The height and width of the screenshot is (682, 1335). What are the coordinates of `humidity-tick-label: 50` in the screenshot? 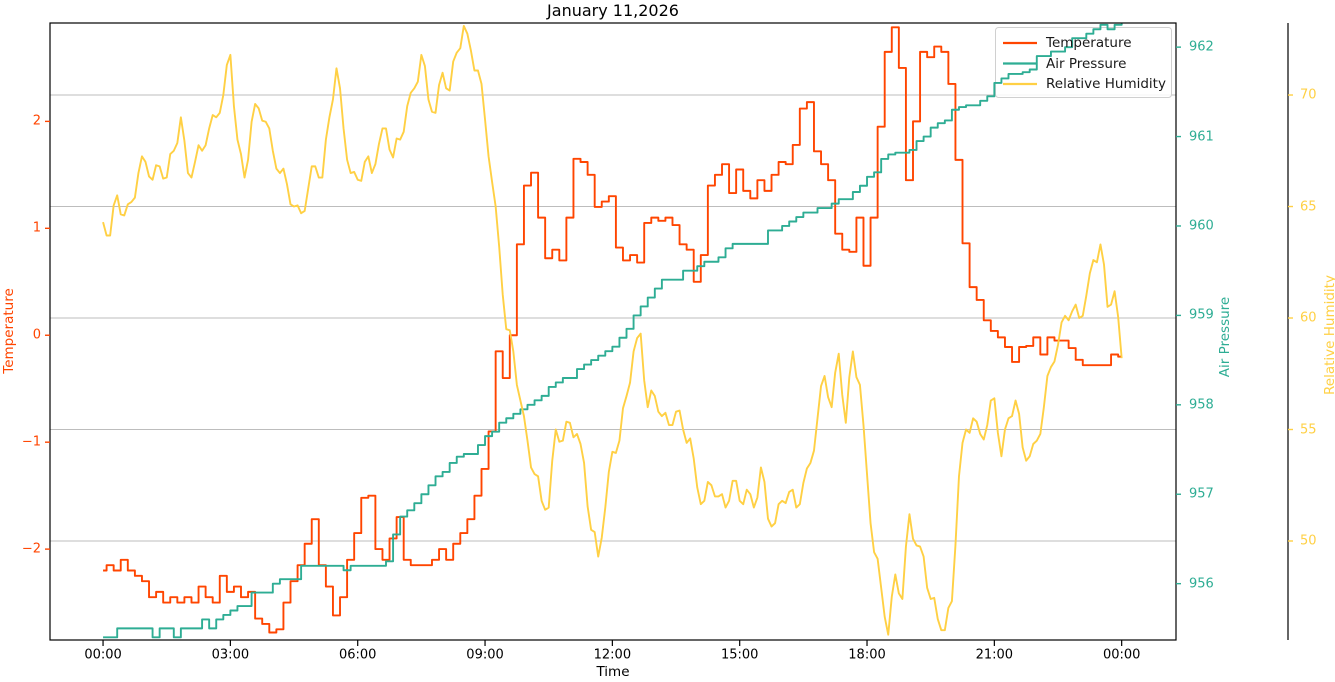 It's located at (1308, 541).